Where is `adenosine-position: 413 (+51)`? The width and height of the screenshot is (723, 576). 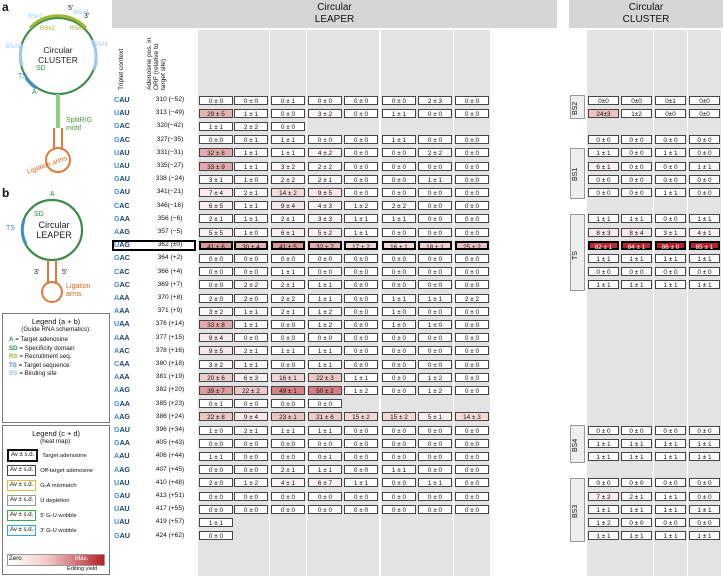 adenosine-position: 413 (+51) is located at coordinates (170, 495).